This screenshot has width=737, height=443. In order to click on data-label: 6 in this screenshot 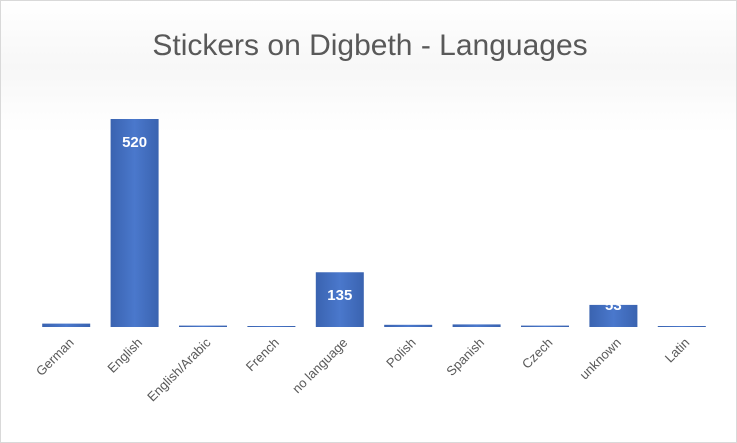, I will do `click(66, 305)`.